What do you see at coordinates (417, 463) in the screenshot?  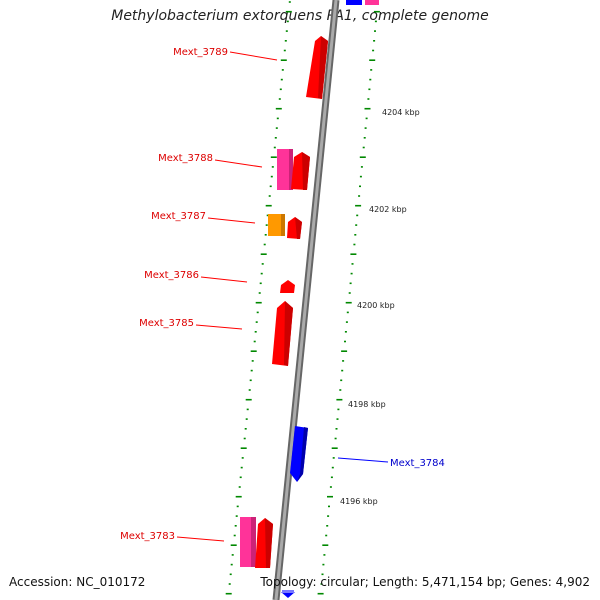 I see `gene-label-mext-3784: Mext_3784` at bounding box center [417, 463].